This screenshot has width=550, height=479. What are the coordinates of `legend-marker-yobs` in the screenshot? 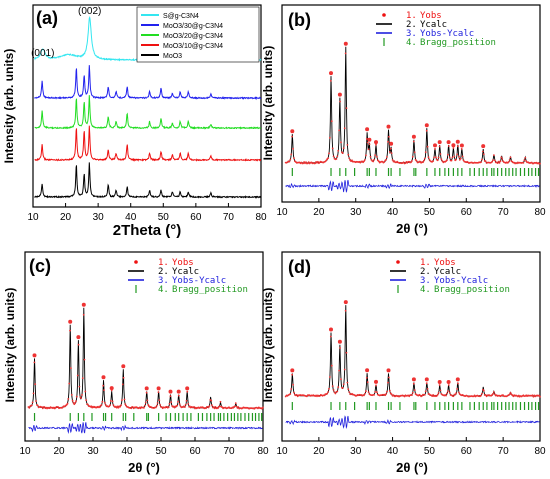 It's located at (136, 262).